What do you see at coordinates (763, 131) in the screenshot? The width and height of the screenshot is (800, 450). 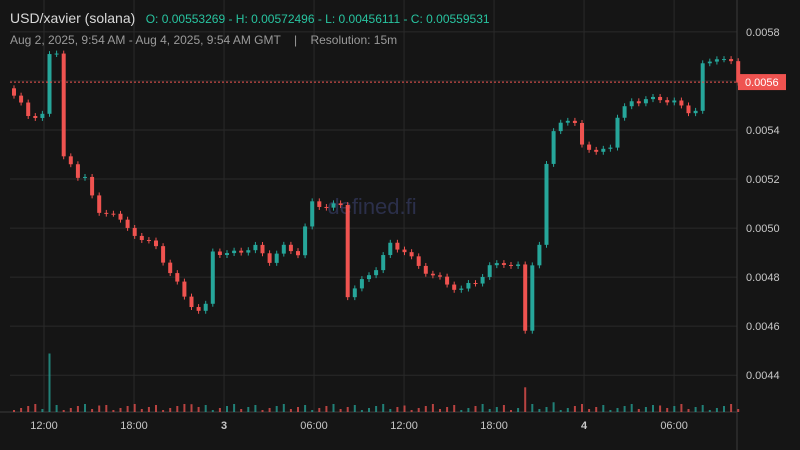 I see `y-tick-label: 0.0054` at bounding box center [763, 131].